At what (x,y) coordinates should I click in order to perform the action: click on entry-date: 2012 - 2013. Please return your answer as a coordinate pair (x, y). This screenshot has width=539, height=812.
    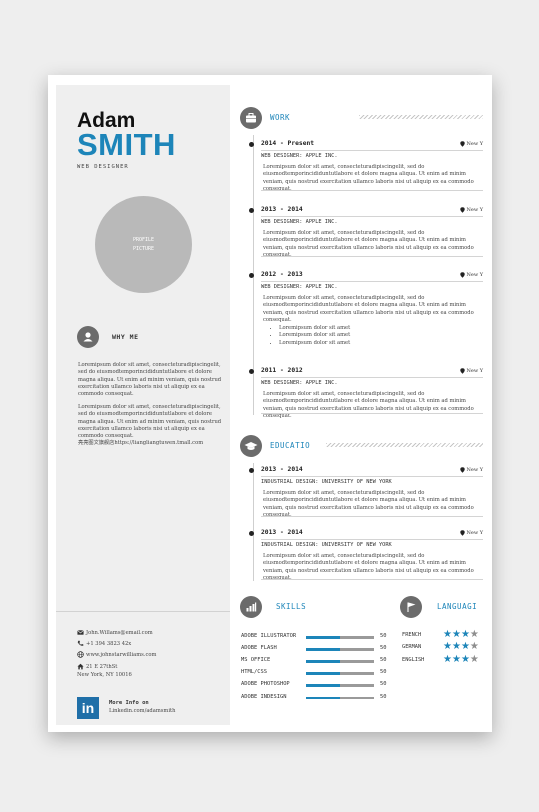
    Looking at the image, I should click on (282, 274).